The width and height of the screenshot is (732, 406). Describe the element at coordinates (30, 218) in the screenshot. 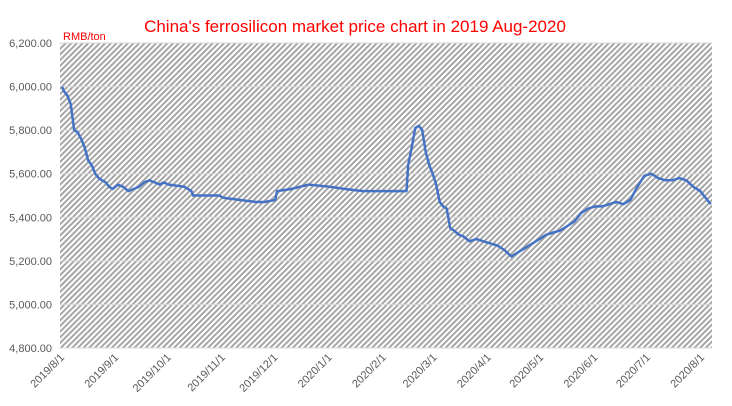

I see `y-tick-label: 5,400.00` at that location.